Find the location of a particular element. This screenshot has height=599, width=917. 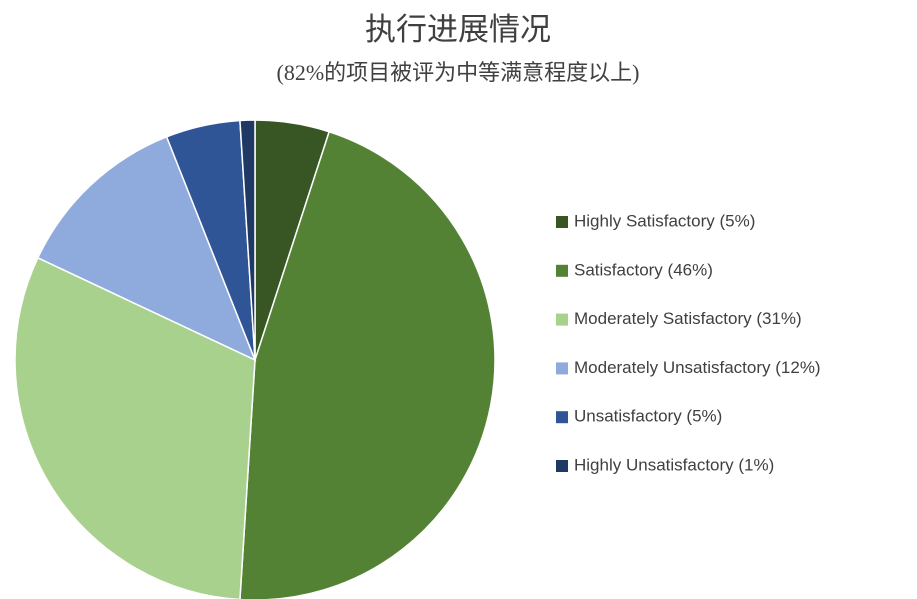

legend-label: Moderately Unsatisfactory (12%) is located at coordinates (697, 367).